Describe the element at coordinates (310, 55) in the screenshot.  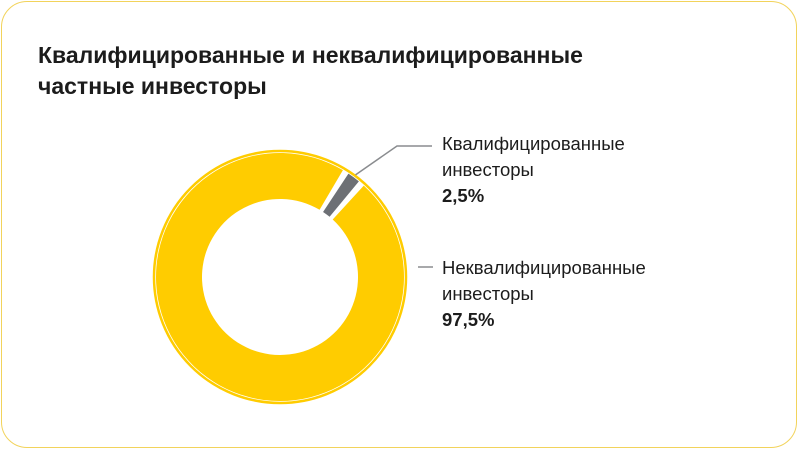
I see `chart-title-line-1: Квалифицированные и неквалифицированные` at that location.